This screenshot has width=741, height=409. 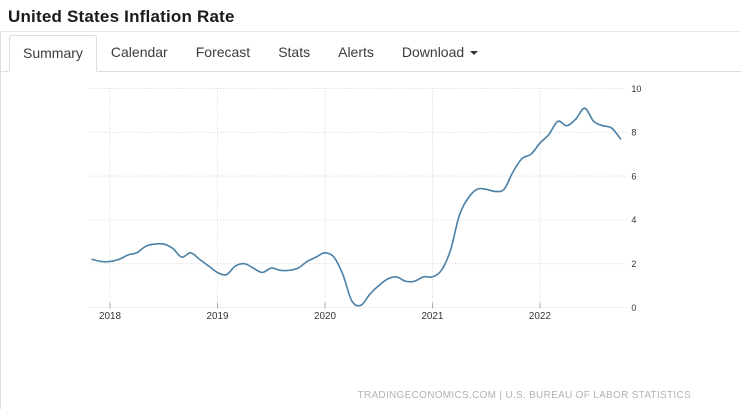 What do you see at coordinates (633, 264) in the screenshot?
I see `svg-text: 2` at bounding box center [633, 264].